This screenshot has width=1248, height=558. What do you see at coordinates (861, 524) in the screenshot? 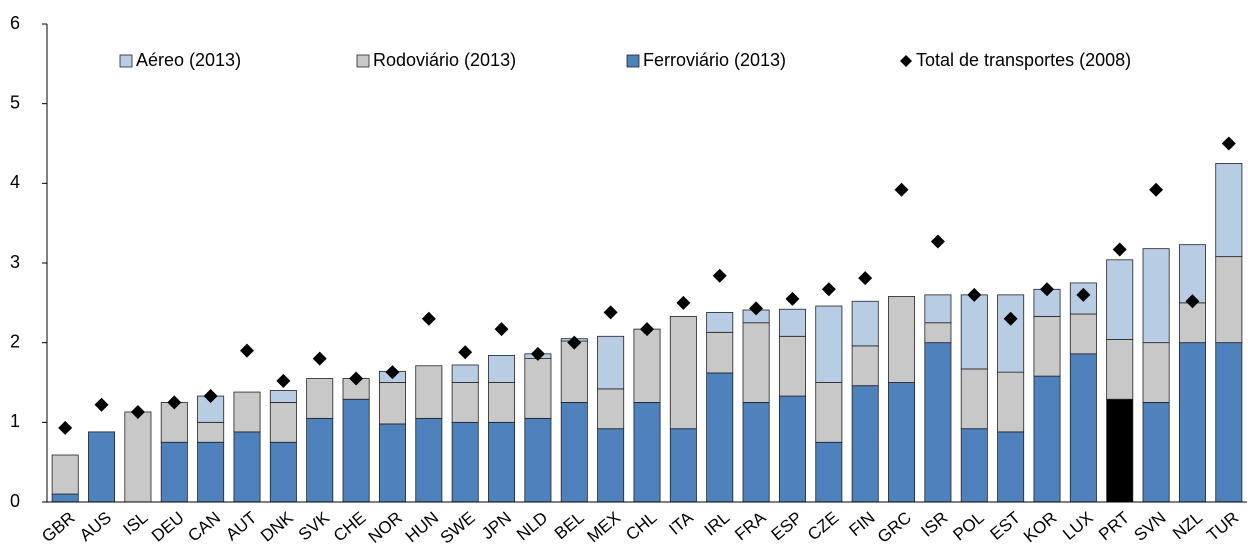
I see `x-tick-label: FIN` at bounding box center [861, 524].